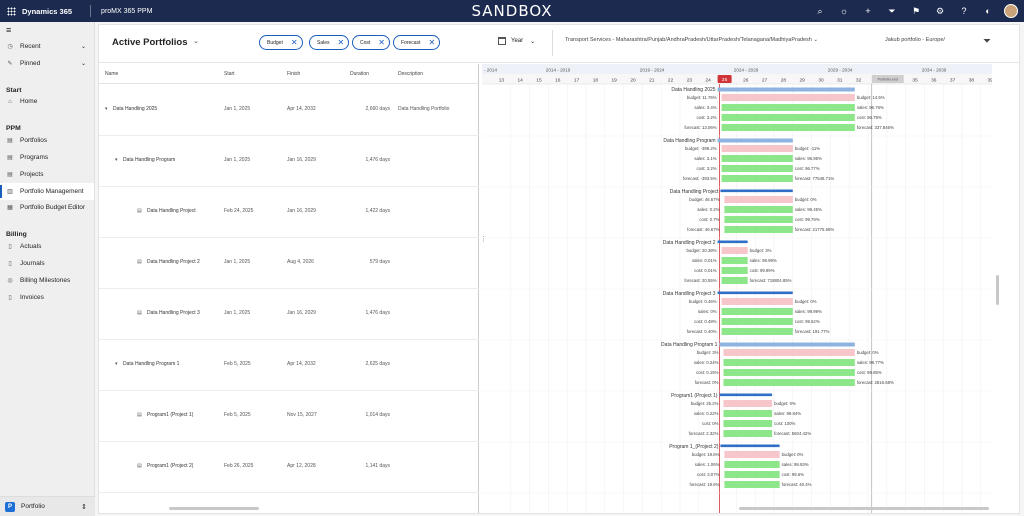 The width and height of the screenshot is (1024, 516). Describe the element at coordinates (915, 40) in the screenshot. I see `portfolio-filter-europe: Jakub portfolio - Europe/` at that location.